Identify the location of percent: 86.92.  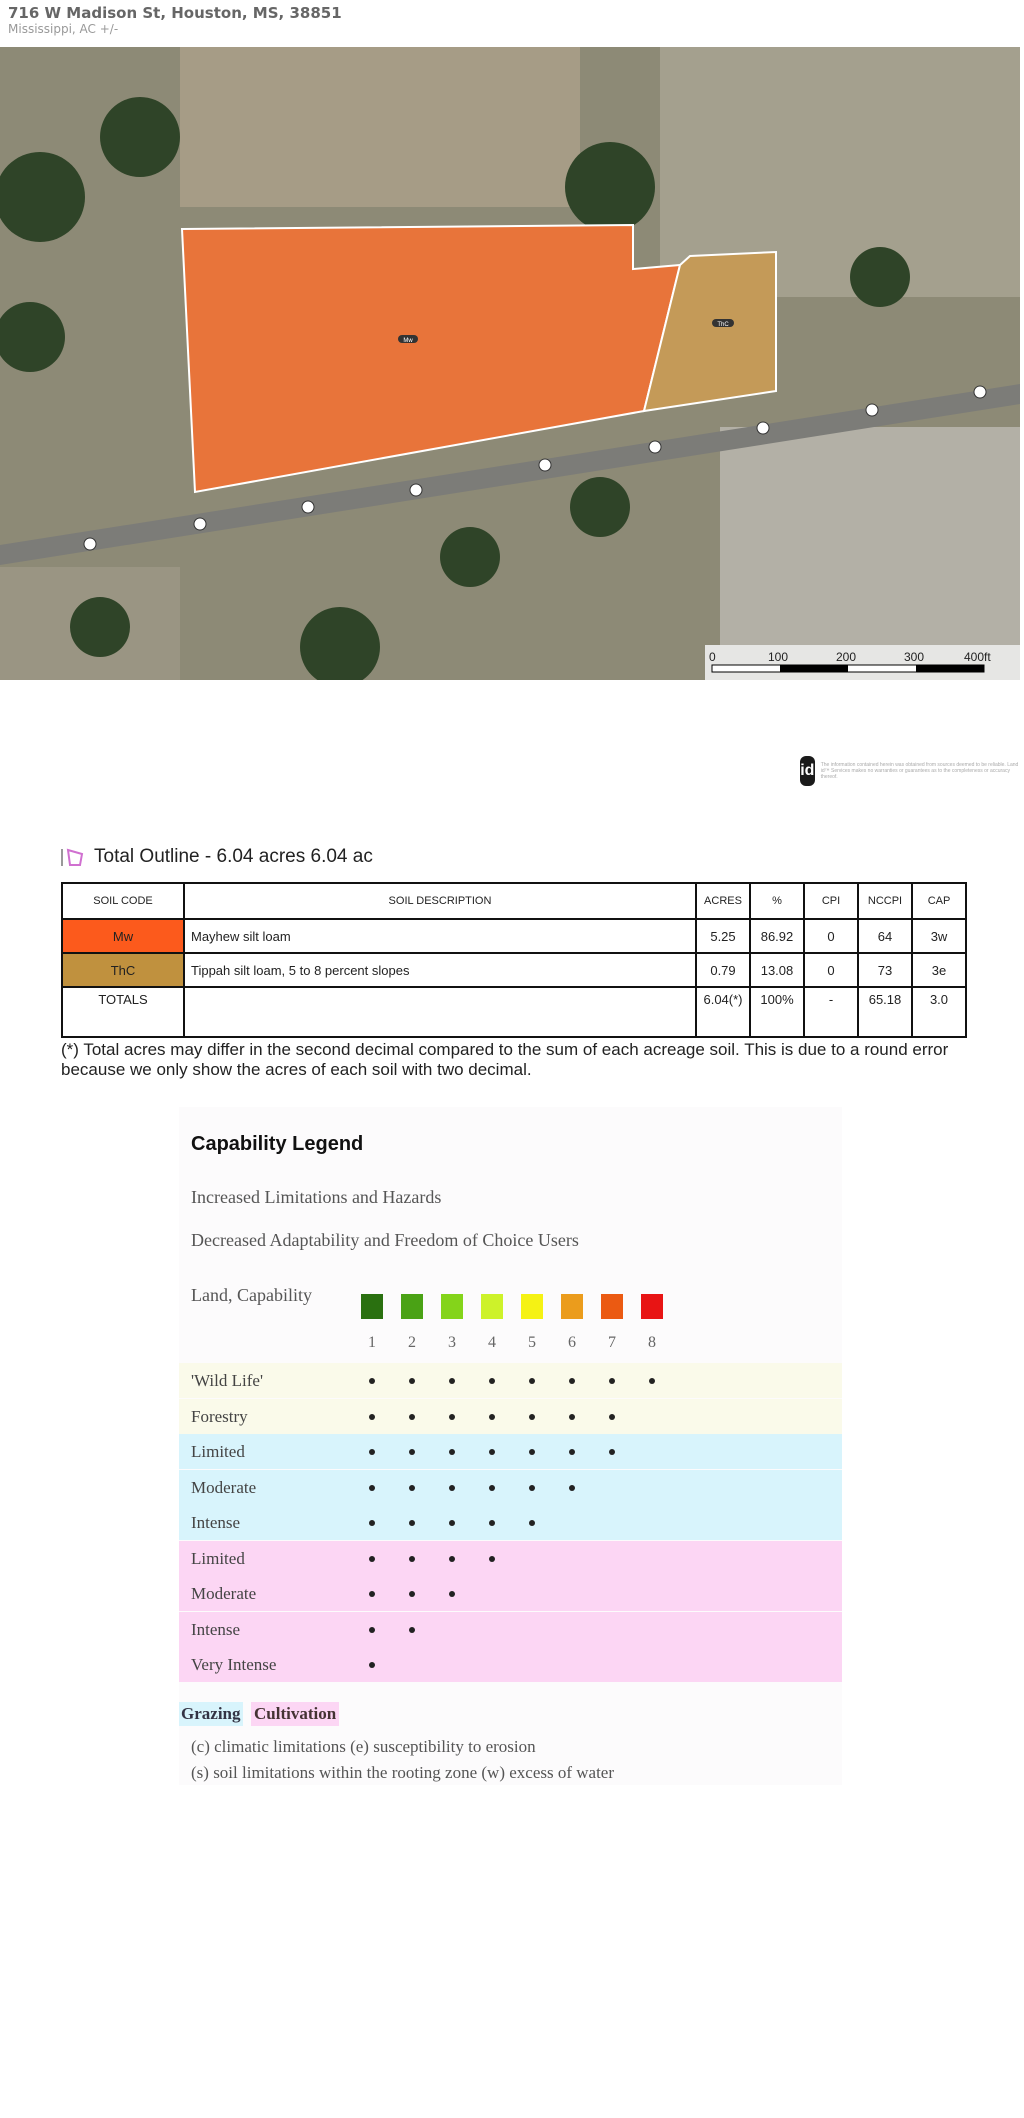
(777, 936).